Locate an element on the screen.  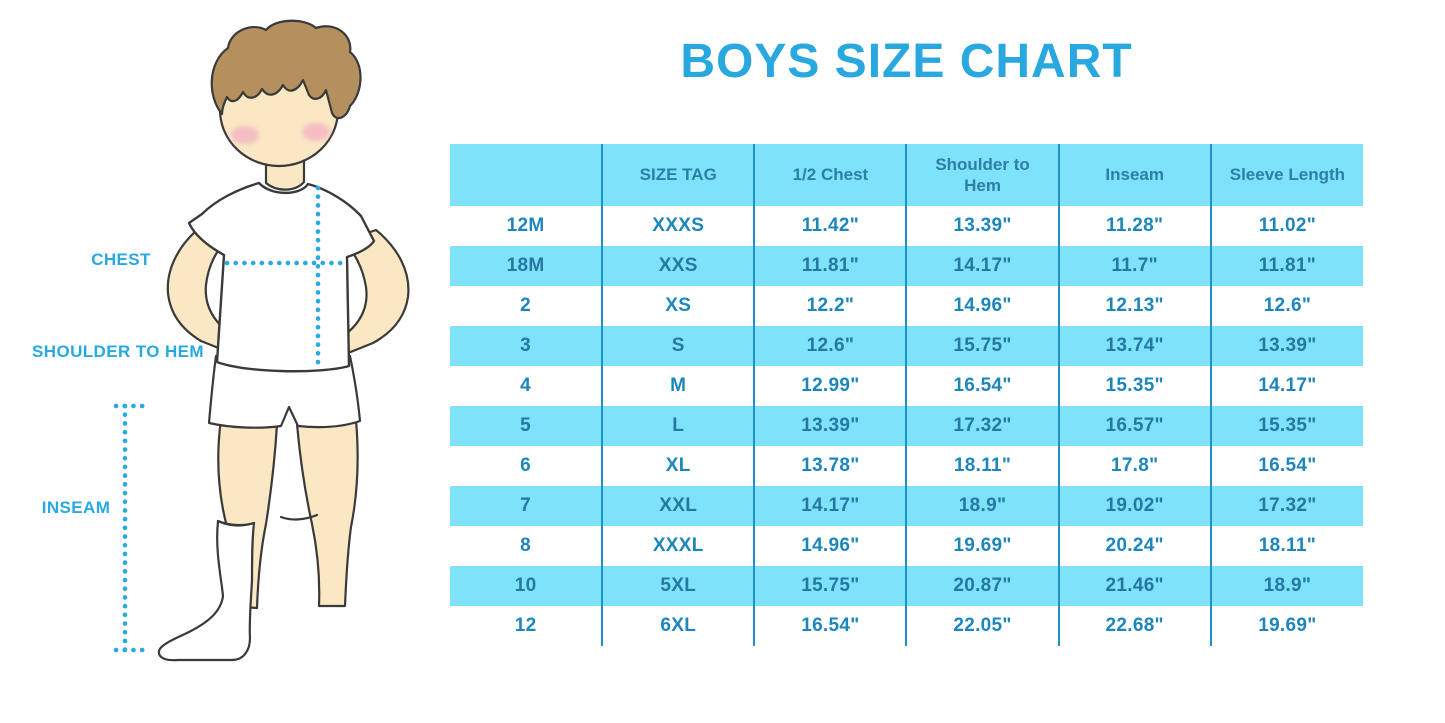
table-cell: XXXL is located at coordinates (678, 546).